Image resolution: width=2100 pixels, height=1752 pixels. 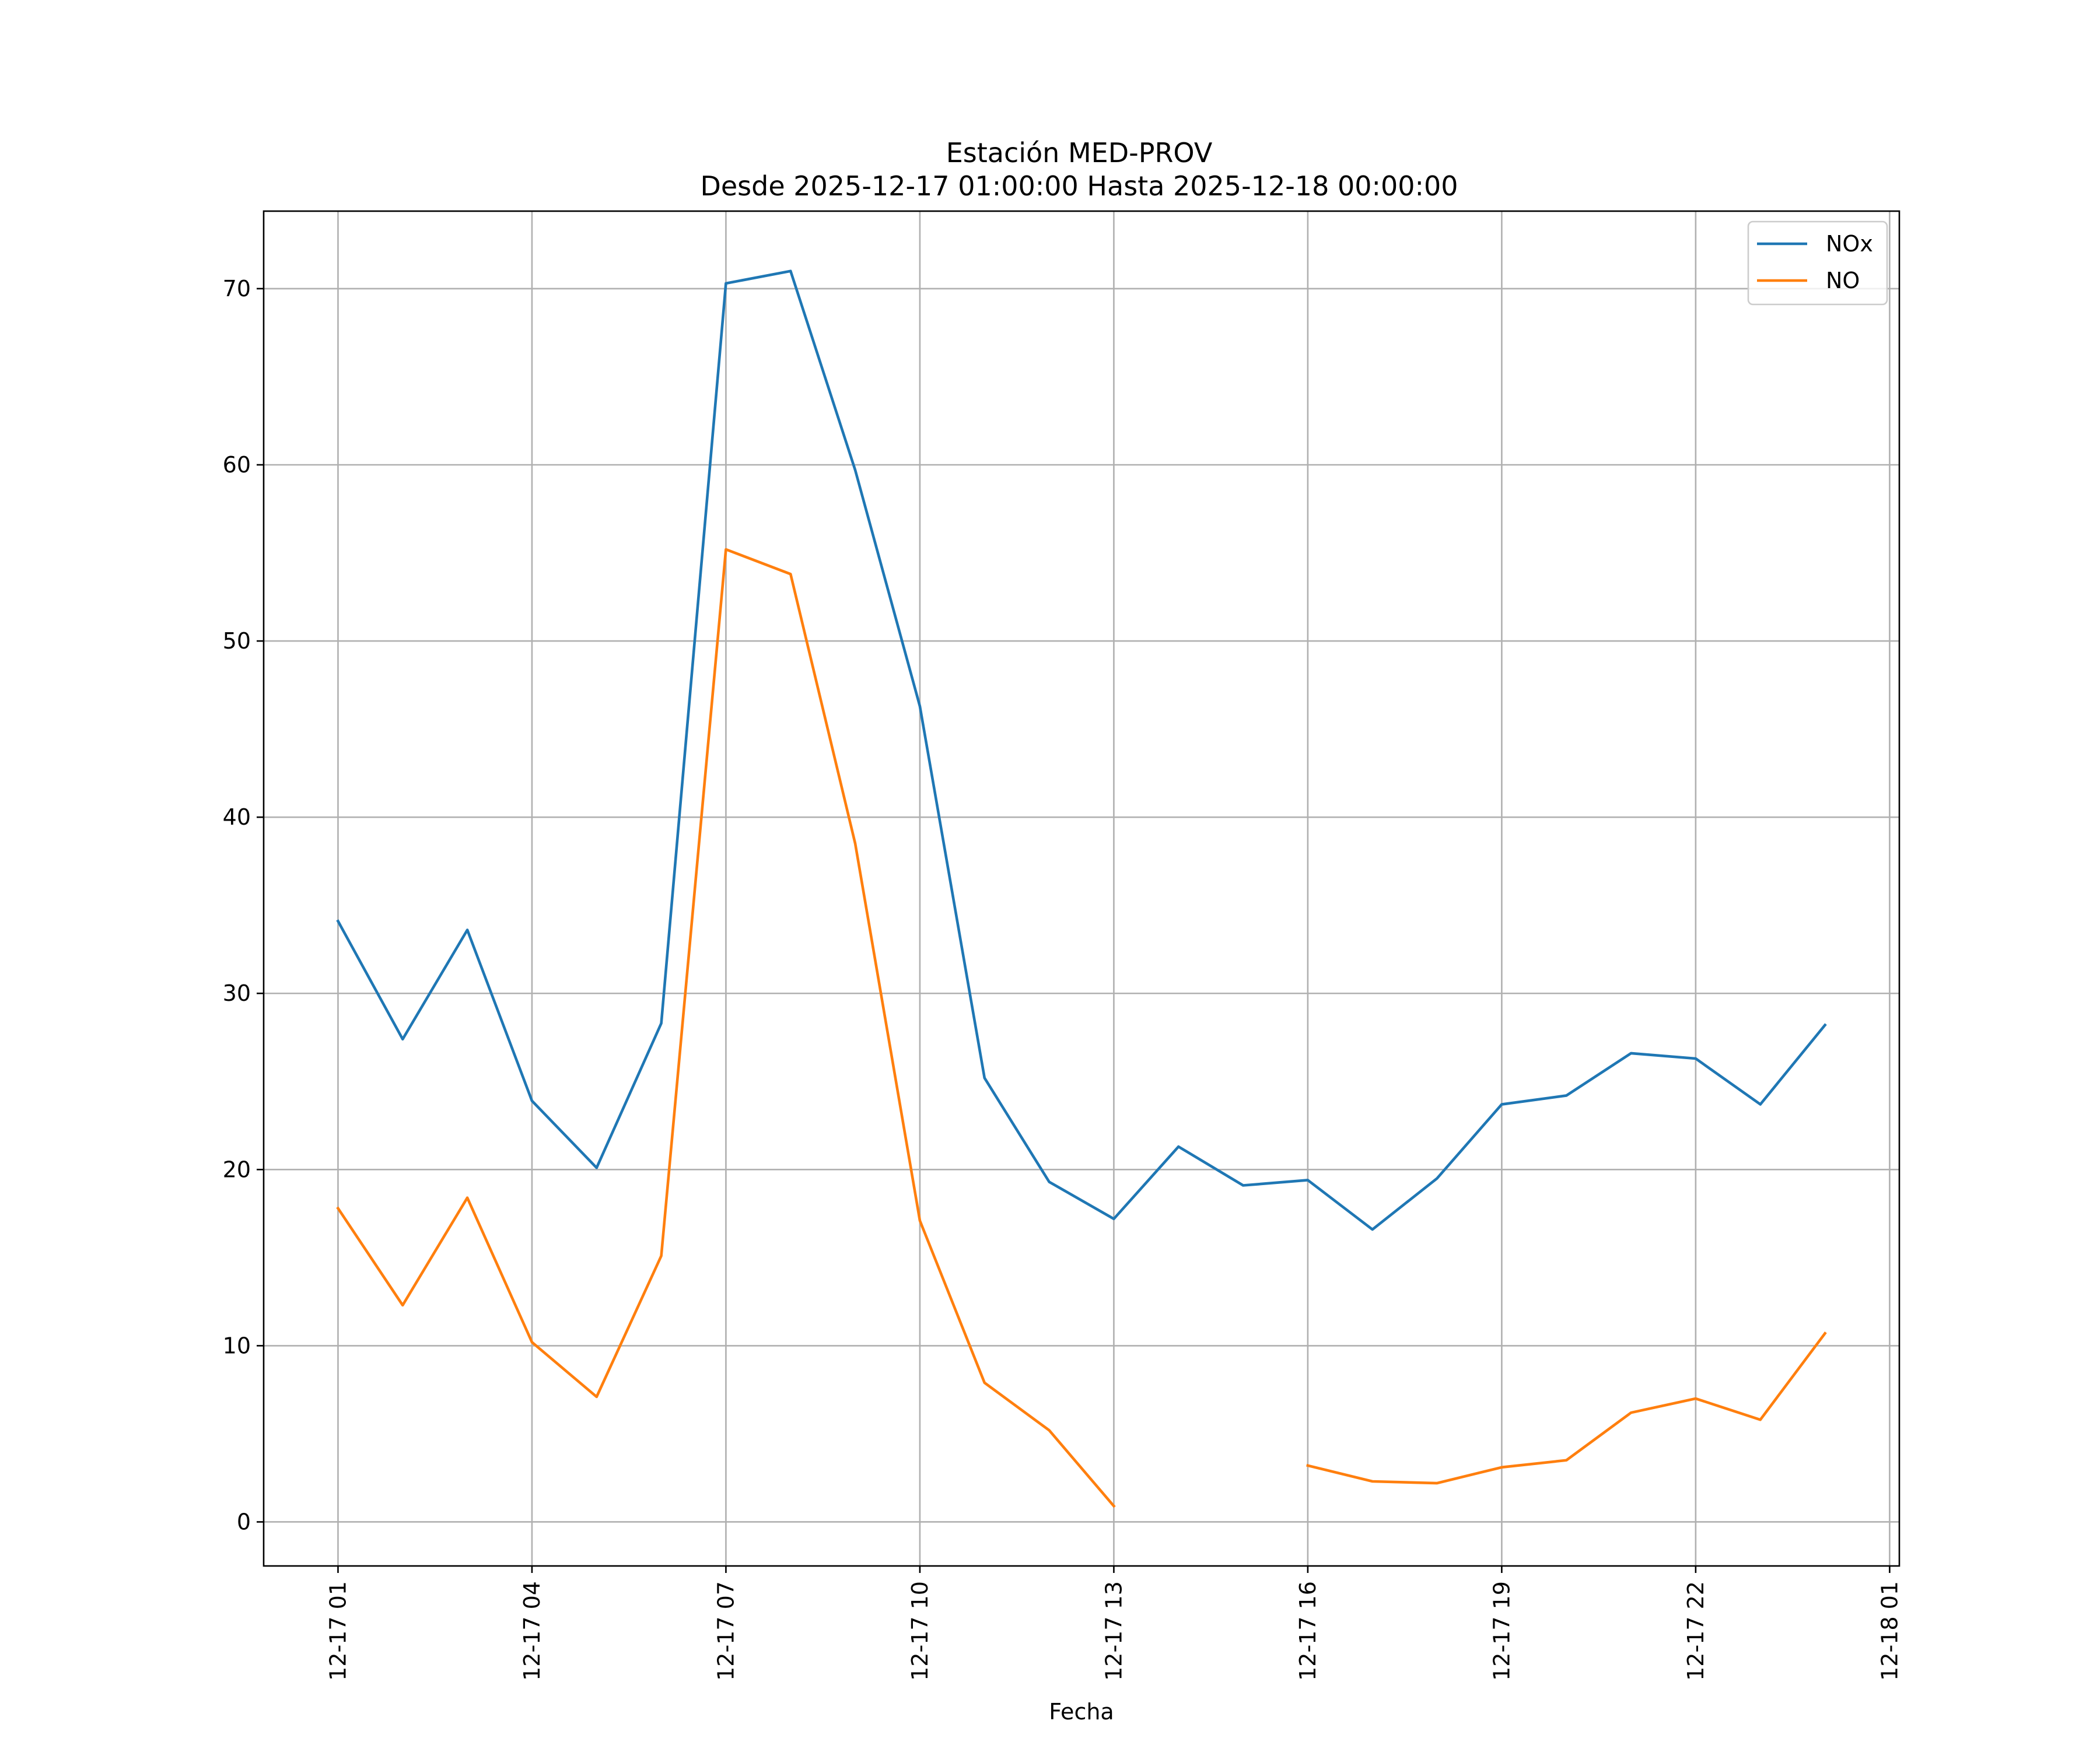 What do you see at coordinates (1081, 1712) in the screenshot?
I see `x-axis-label: Fecha` at bounding box center [1081, 1712].